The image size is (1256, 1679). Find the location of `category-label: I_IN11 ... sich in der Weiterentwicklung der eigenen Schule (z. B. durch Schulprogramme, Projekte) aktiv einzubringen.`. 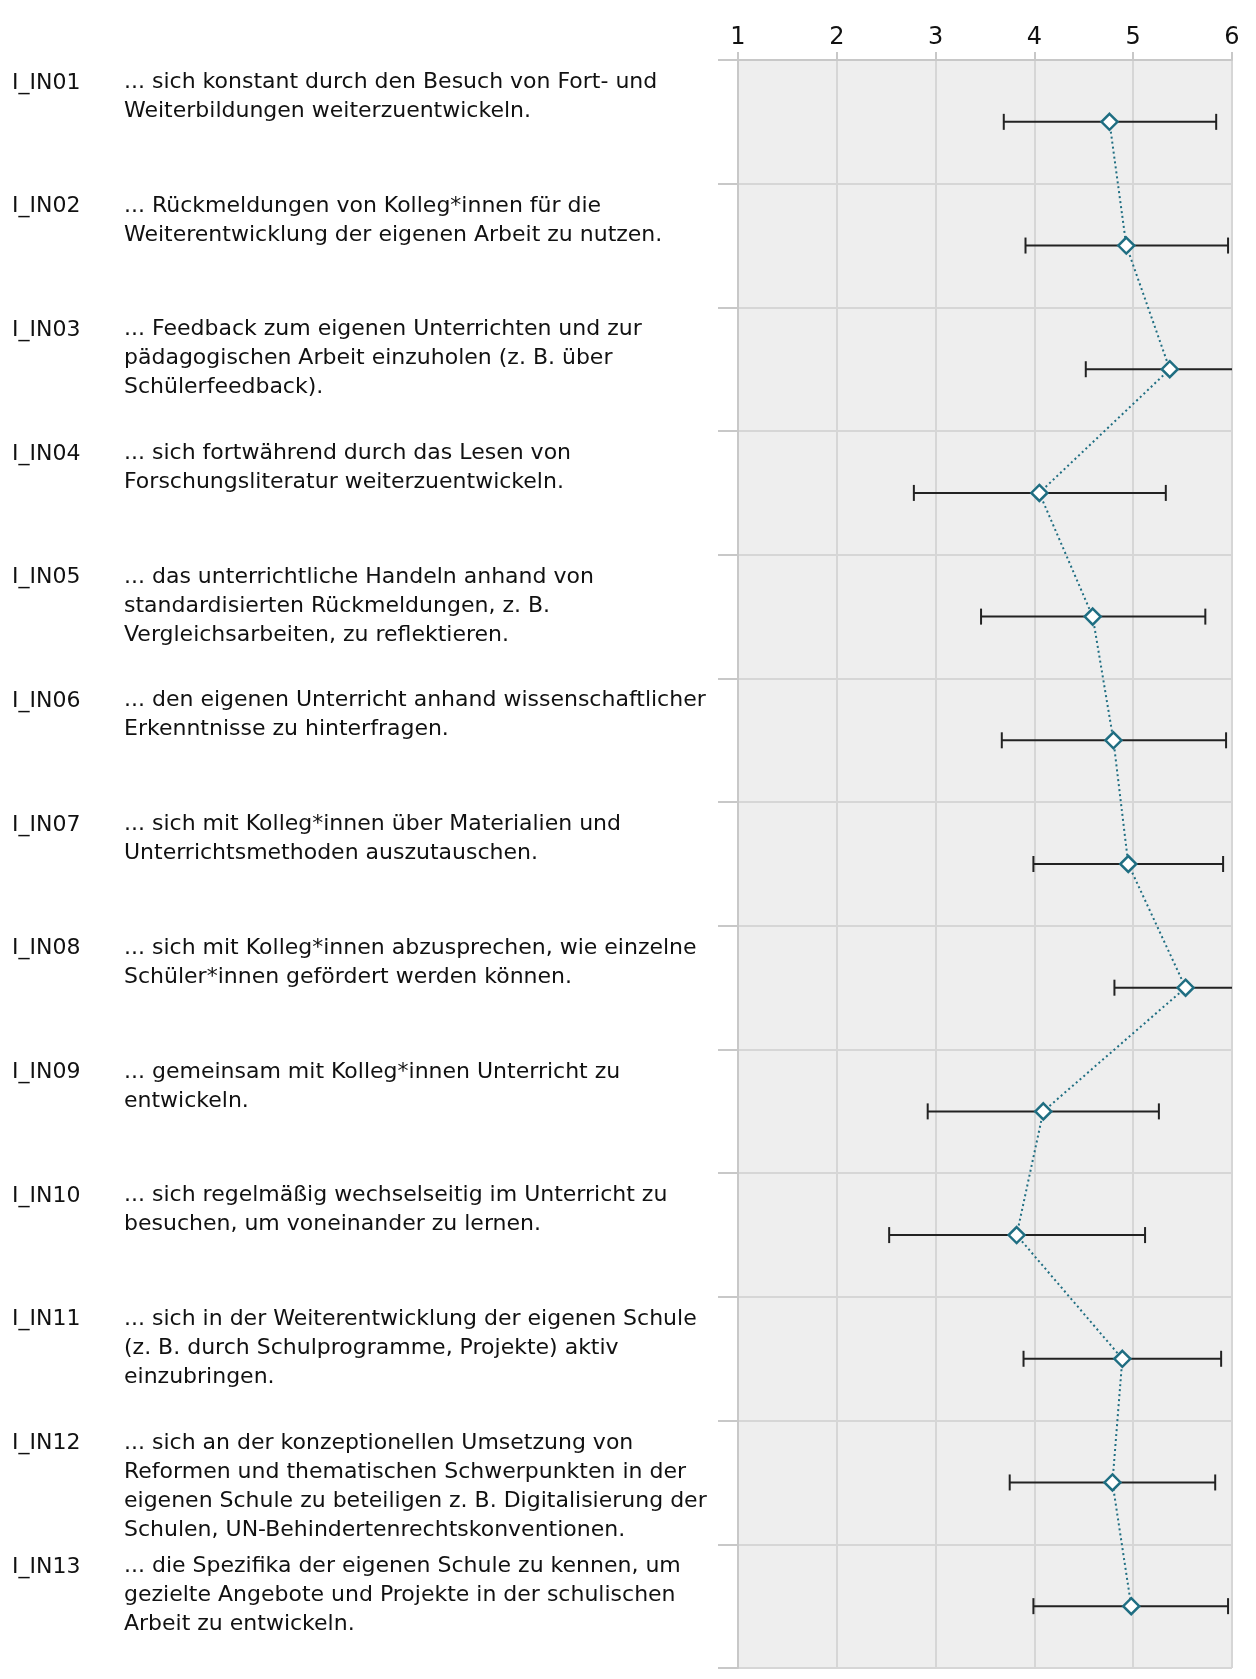

category-label: I_IN11 ... sich in der Weiterentwicklung der eigenen Schule (z. B. durch Schulprogramme, Projekte) aktiv einzubringen. is located at coordinates (354, 1346).